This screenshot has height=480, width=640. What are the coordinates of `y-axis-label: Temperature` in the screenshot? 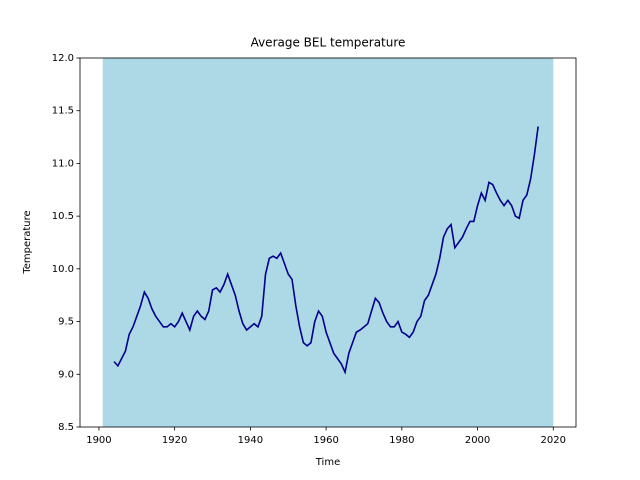 It's located at (27, 242).